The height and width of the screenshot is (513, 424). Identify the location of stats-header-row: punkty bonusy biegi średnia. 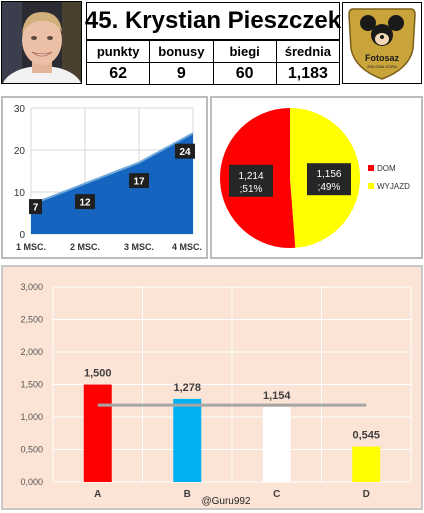
(213, 51).